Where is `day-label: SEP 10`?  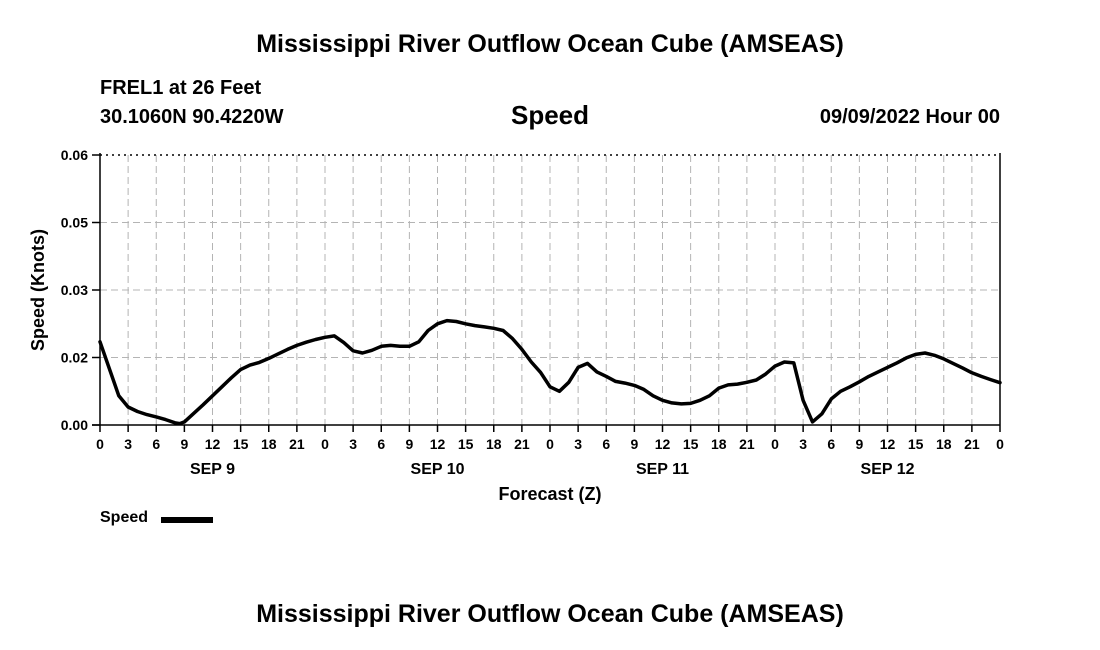
day-label: SEP 10 is located at coordinates (438, 469).